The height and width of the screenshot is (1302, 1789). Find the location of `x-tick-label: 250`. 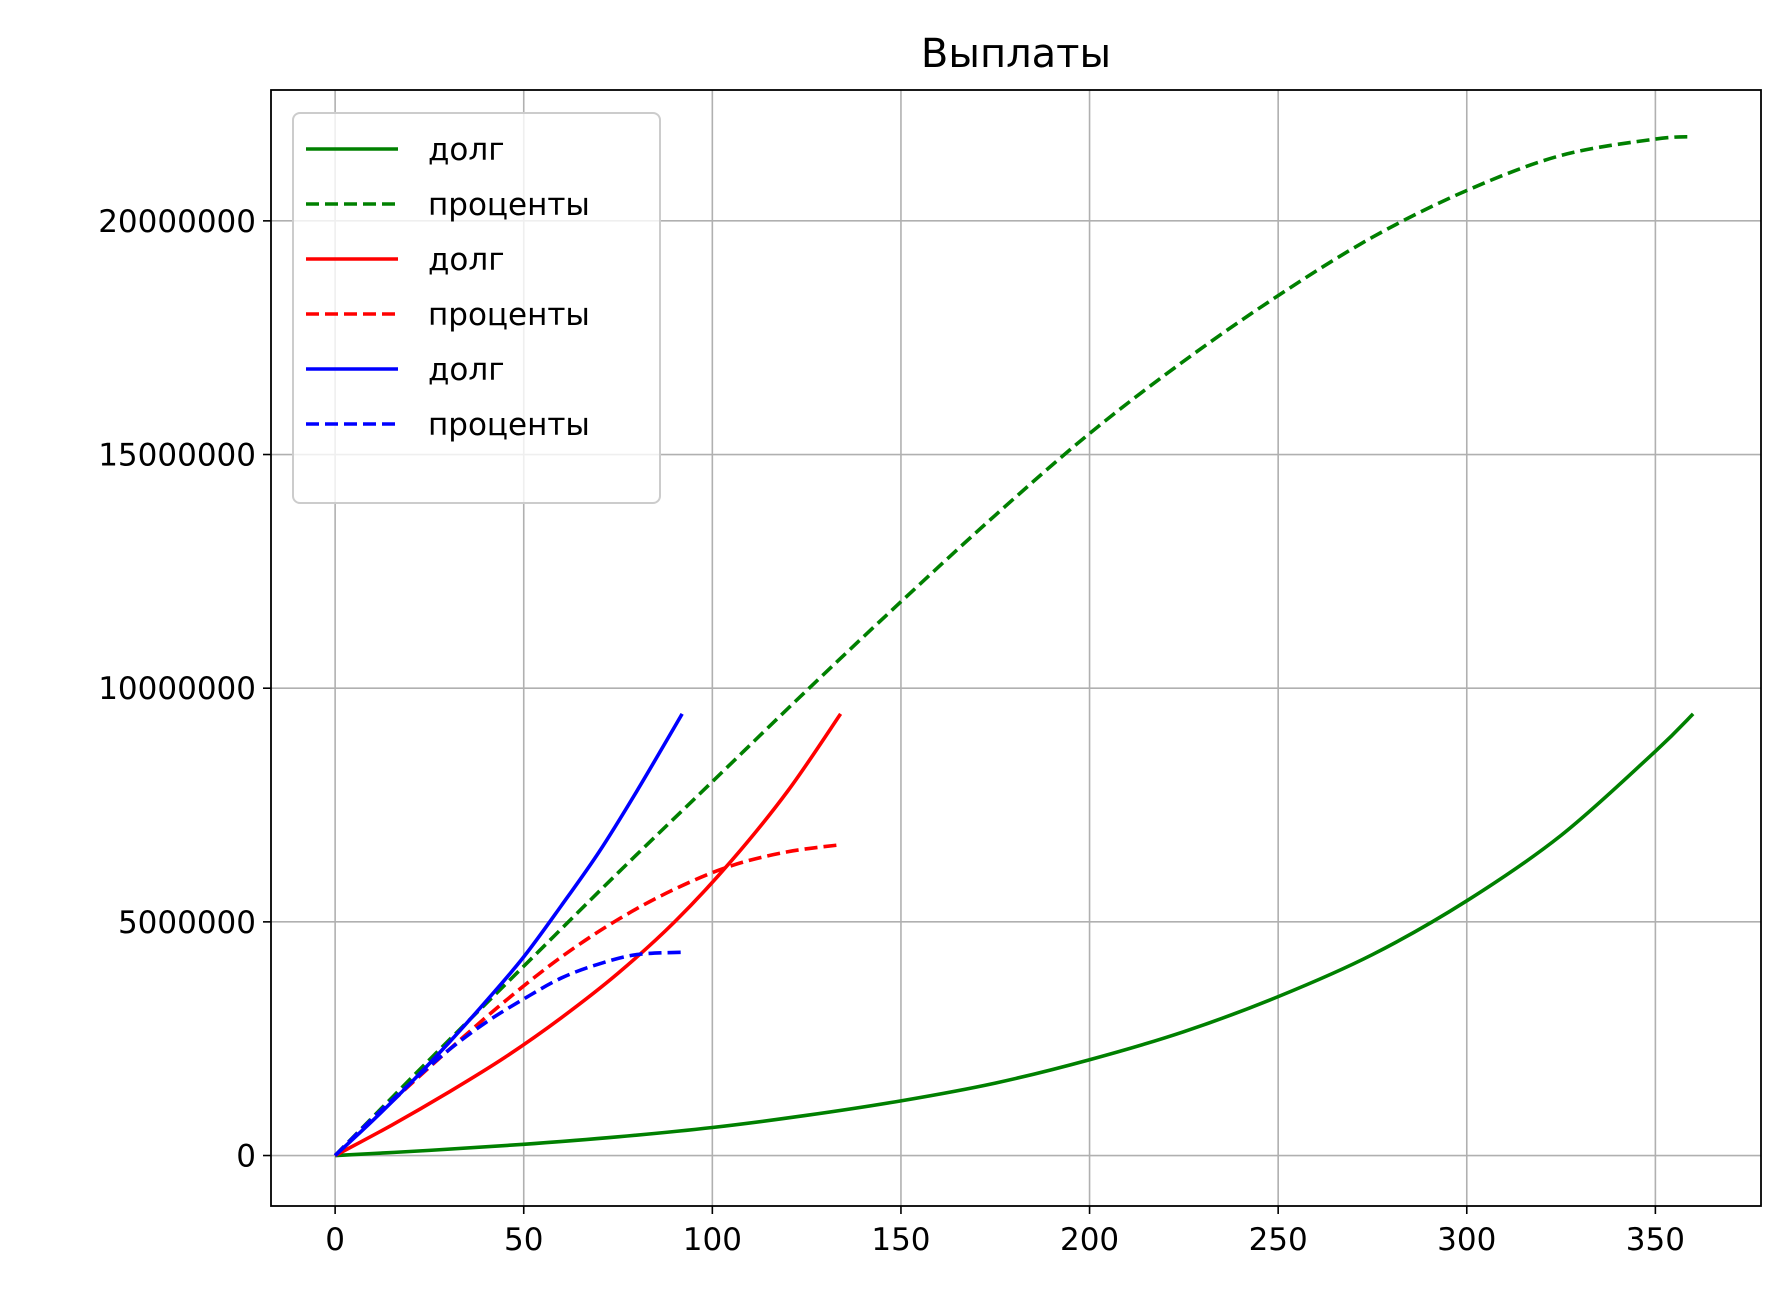

x-tick-label: 250 is located at coordinates (1278, 1240).